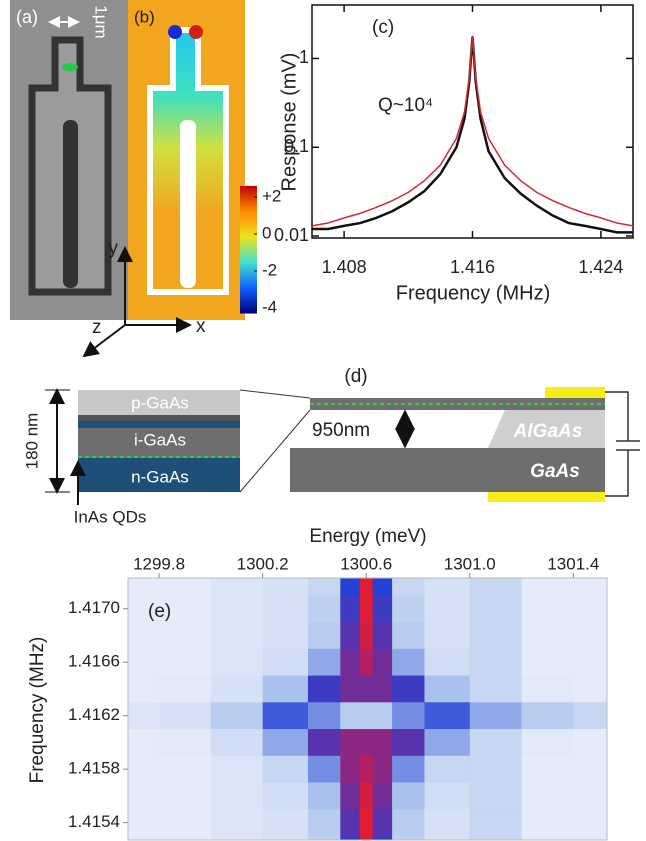  I want to click on y-tick-label: 0.01, so click(291, 235).